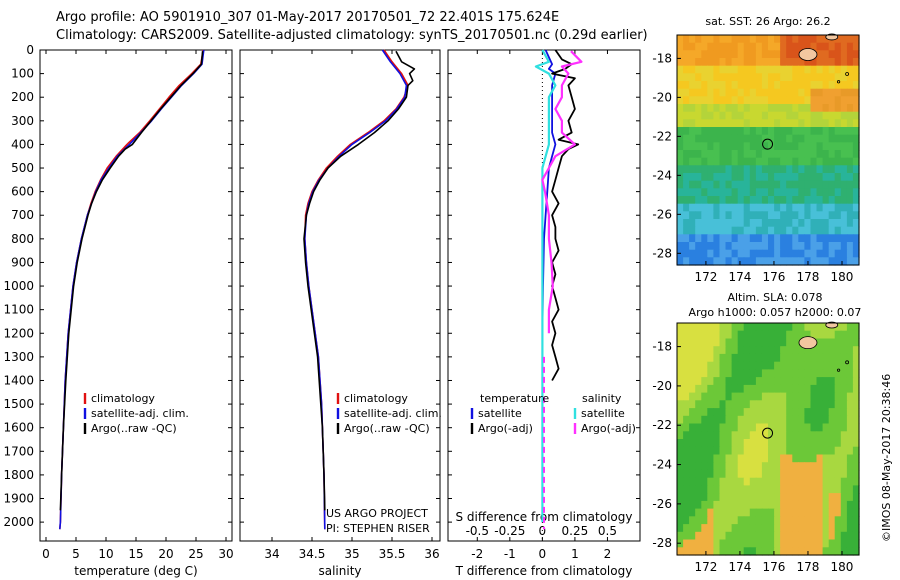 This screenshot has width=900, height=580. Describe the element at coordinates (165, 554) in the screenshot. I see `x-tick-label: 20` at that location.